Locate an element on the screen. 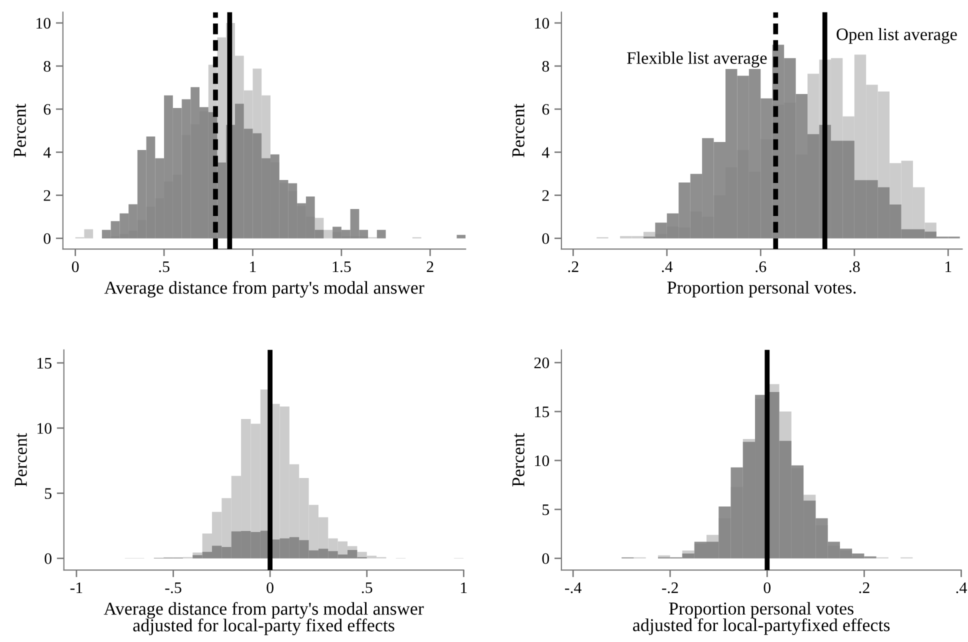 This screenshot has height=642, width=968. ref-line-label: Flexible list average is located at coordinates (697, 60).